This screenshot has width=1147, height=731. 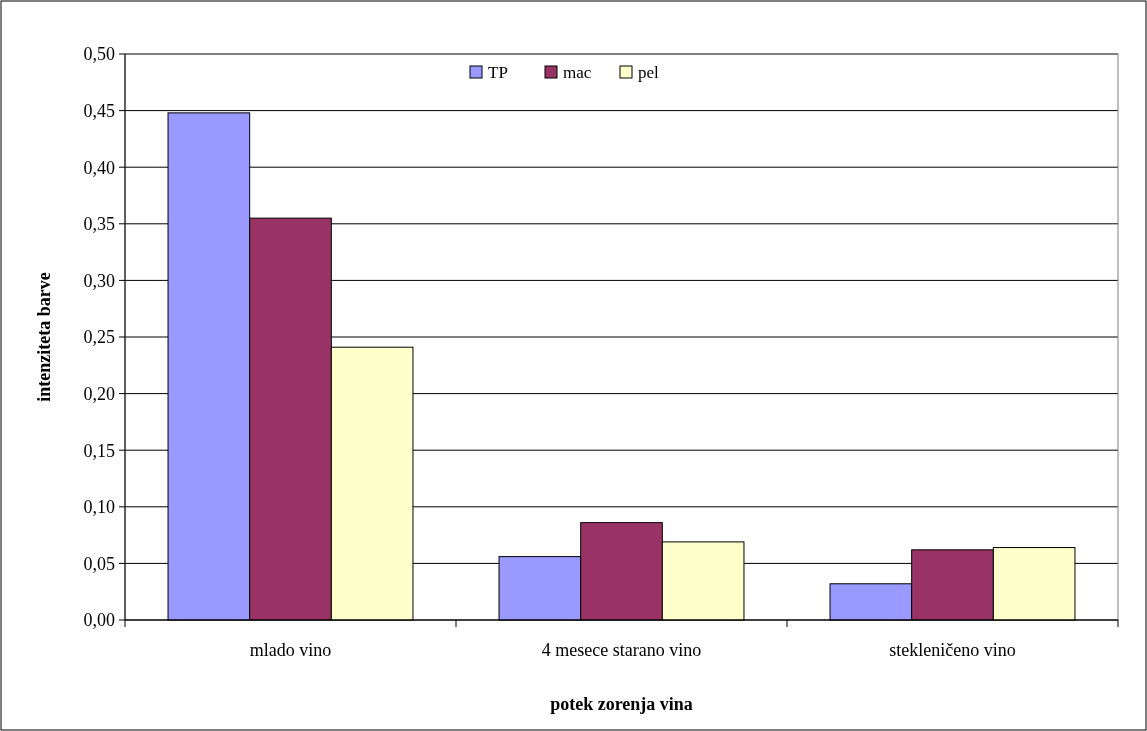 What do you see at coordinates (649, 72) in the screenshot?
I see `legend-label: pel` at bounding box center [649, 72].